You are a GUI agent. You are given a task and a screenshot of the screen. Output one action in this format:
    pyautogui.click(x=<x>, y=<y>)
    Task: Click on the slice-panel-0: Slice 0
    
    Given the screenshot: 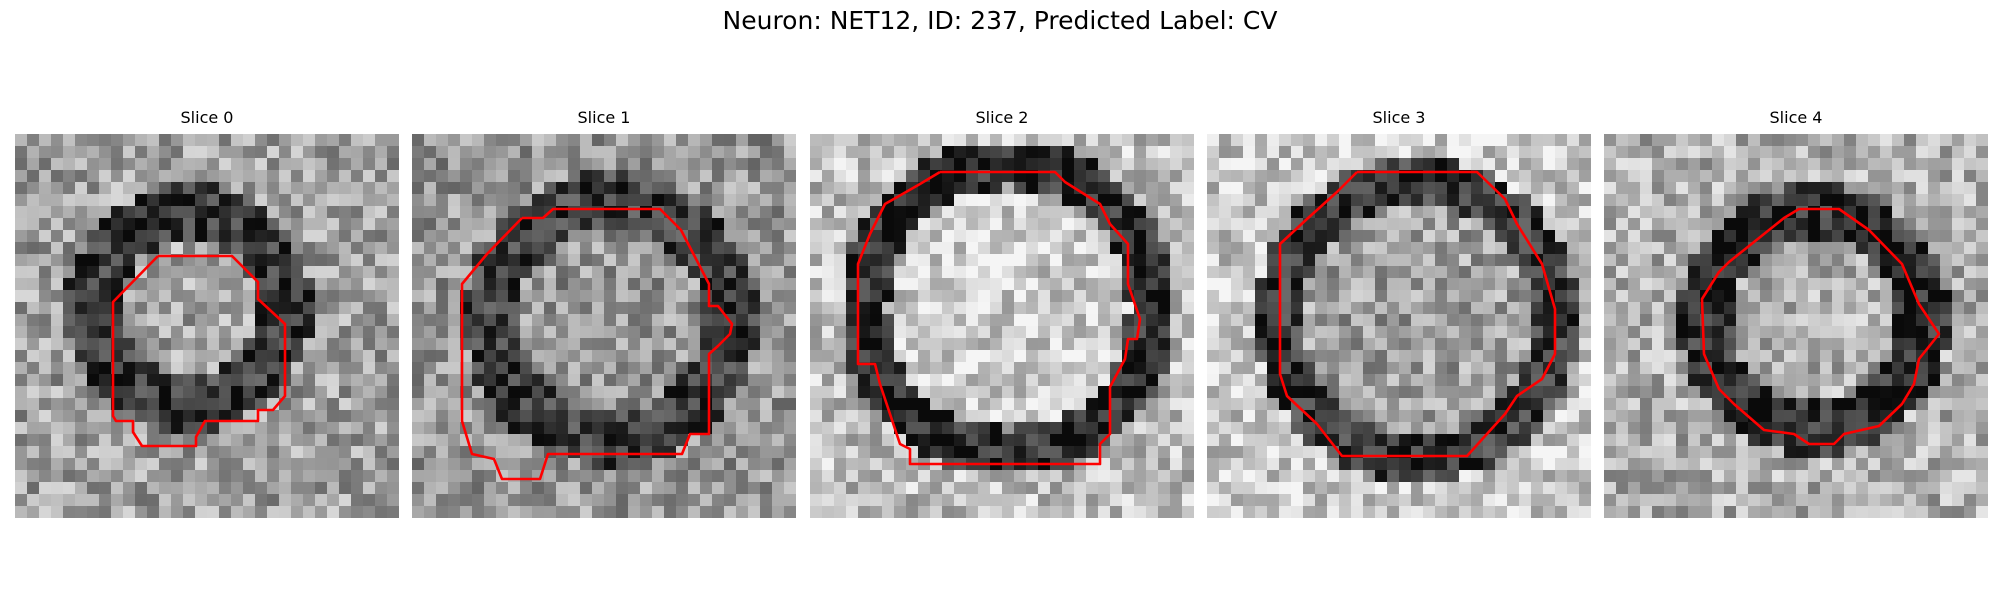 What is the action you would take?
    pyautogui.click(x=207, y=313)
    